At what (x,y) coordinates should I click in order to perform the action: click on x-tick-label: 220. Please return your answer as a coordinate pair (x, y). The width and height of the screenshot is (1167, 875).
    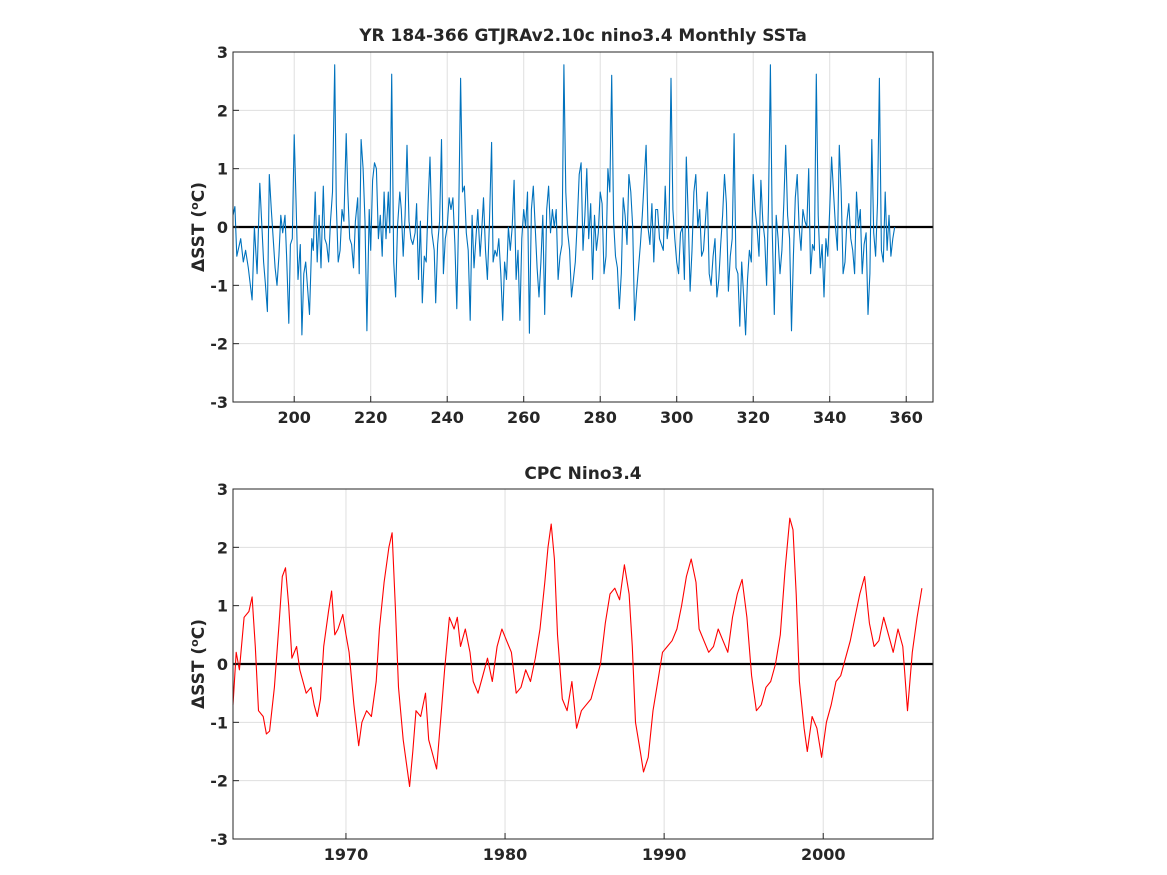
    Looking at the image, I should click on (370, 417).